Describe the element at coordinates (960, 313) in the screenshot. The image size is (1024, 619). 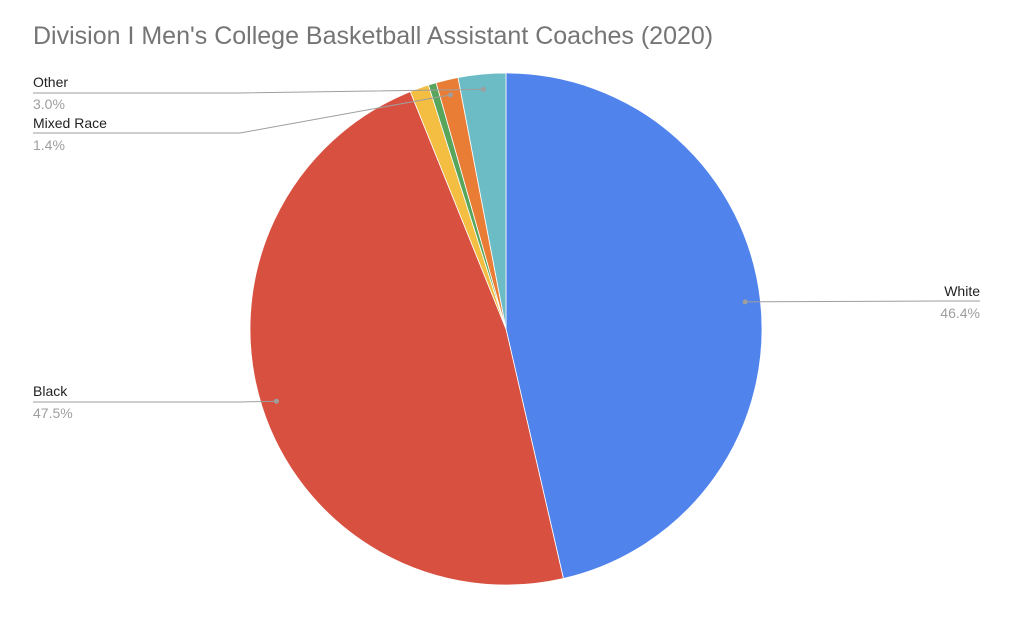
I see `slice-value-white: 46.4%` at that location.